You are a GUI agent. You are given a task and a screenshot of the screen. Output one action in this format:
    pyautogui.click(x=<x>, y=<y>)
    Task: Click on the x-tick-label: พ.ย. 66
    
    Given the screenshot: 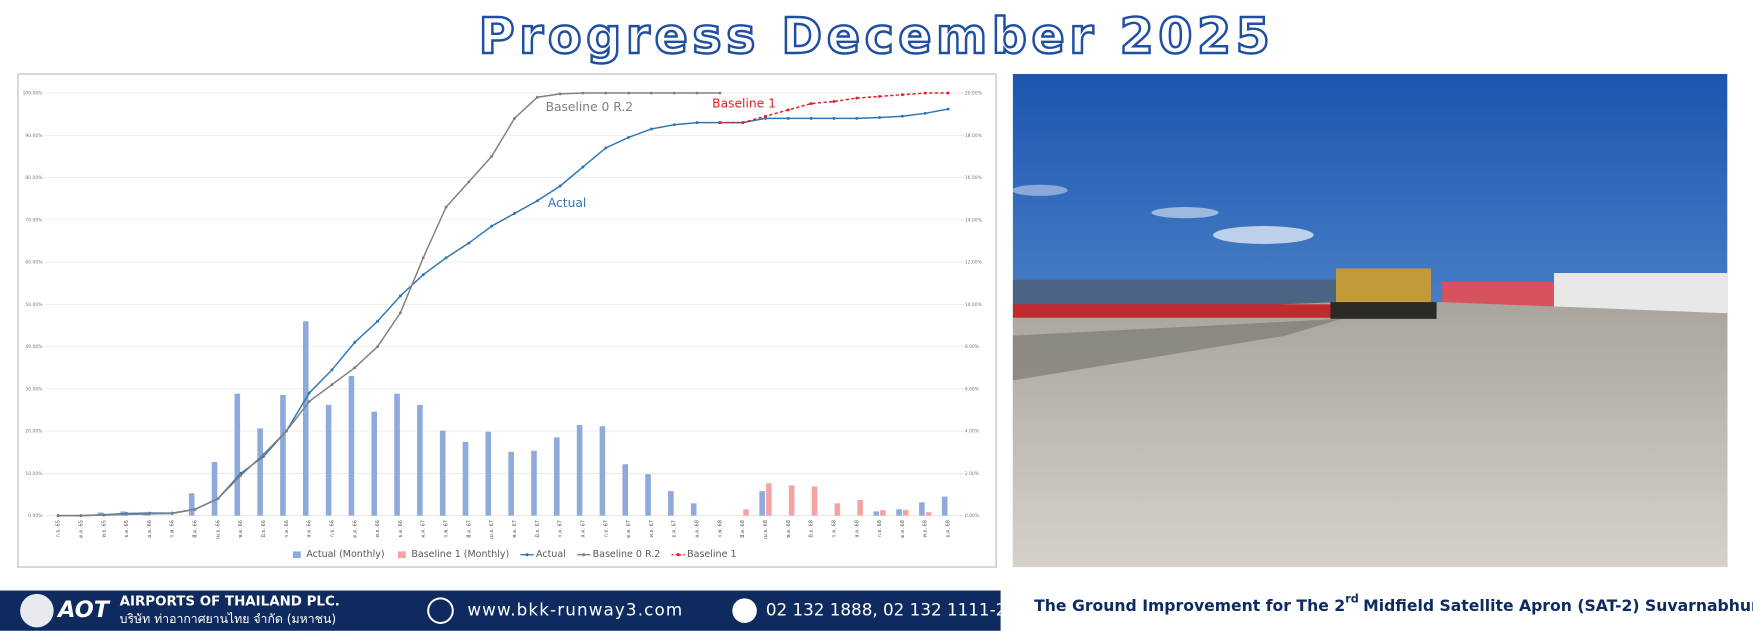 What is the action you would take?
    pyautogui.click(x=378, y=528)
    